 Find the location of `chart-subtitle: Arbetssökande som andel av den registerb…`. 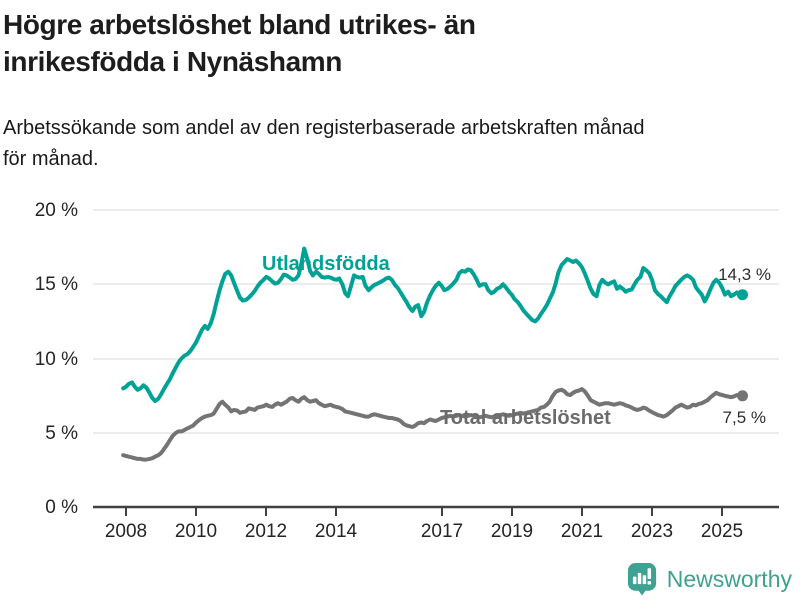

chart-subtitle: Arbetssökande som andel av den registerb… is located at coordinates (324, 143).